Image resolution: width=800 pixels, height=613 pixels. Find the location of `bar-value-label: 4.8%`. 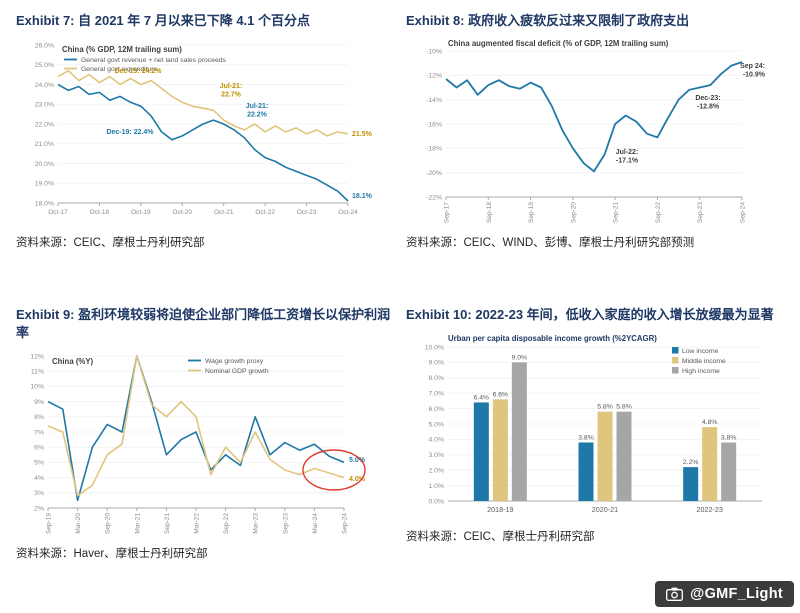

bar-value-label: 4.8% is located at coordinates (710, 422).